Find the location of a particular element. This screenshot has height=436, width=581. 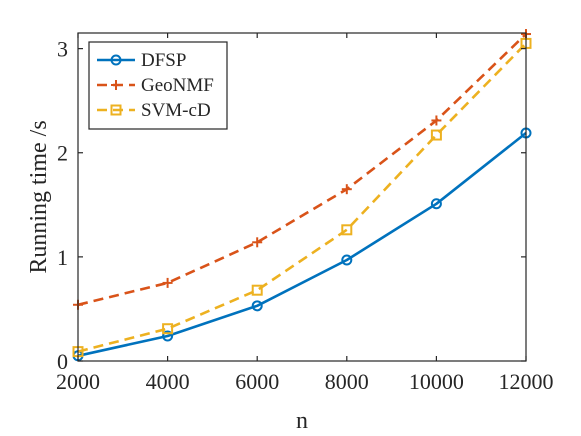

x-tick-label: 2000 is located at coordinates (78, 381).